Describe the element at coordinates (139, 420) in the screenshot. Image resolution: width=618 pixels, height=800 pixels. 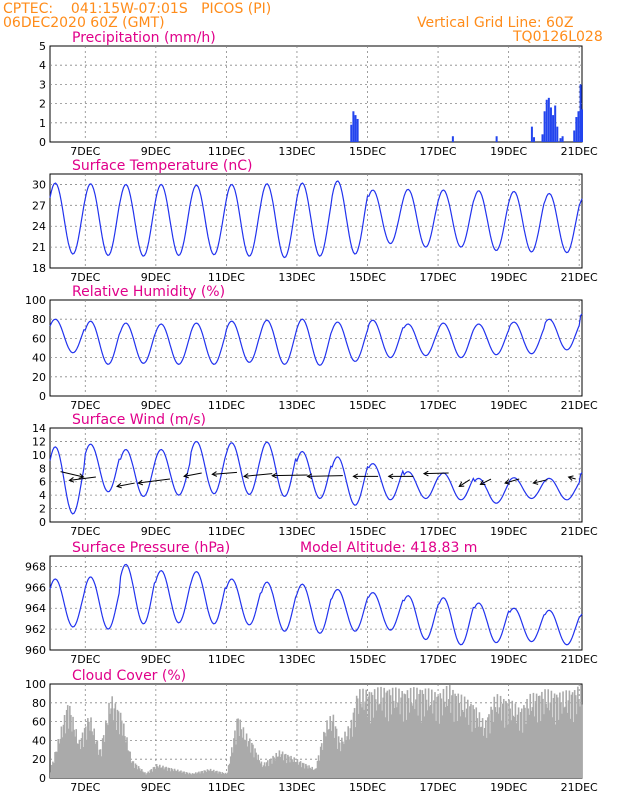
I see `panel-title: Surface Wind (m/s)` at that location.